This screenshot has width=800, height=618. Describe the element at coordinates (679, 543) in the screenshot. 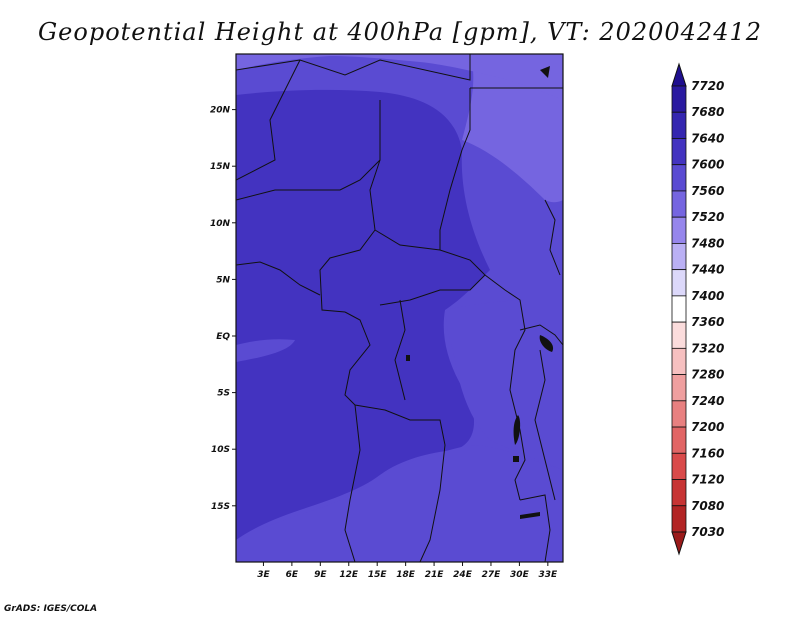

I see `colorbar-lower-arrow` at that location.